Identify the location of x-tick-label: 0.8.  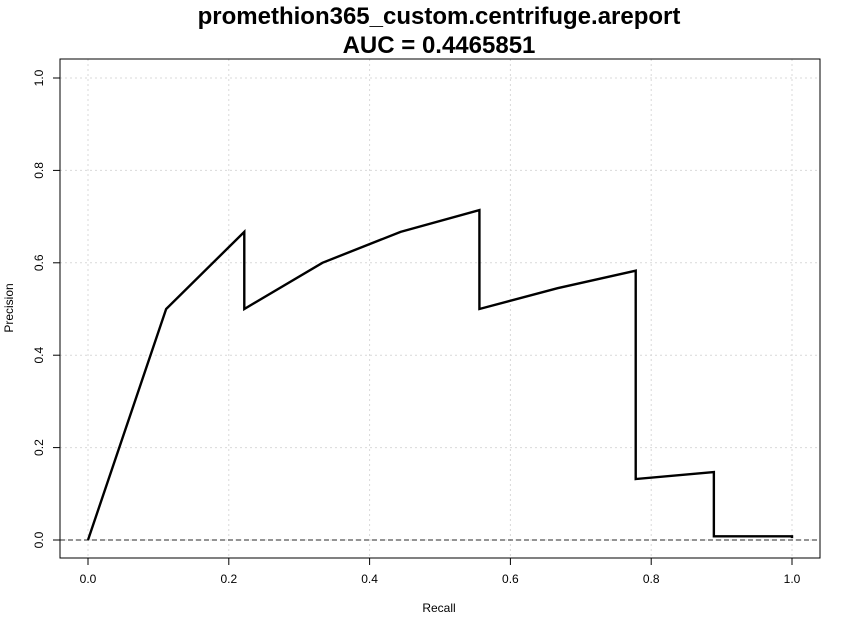
(651, 579).